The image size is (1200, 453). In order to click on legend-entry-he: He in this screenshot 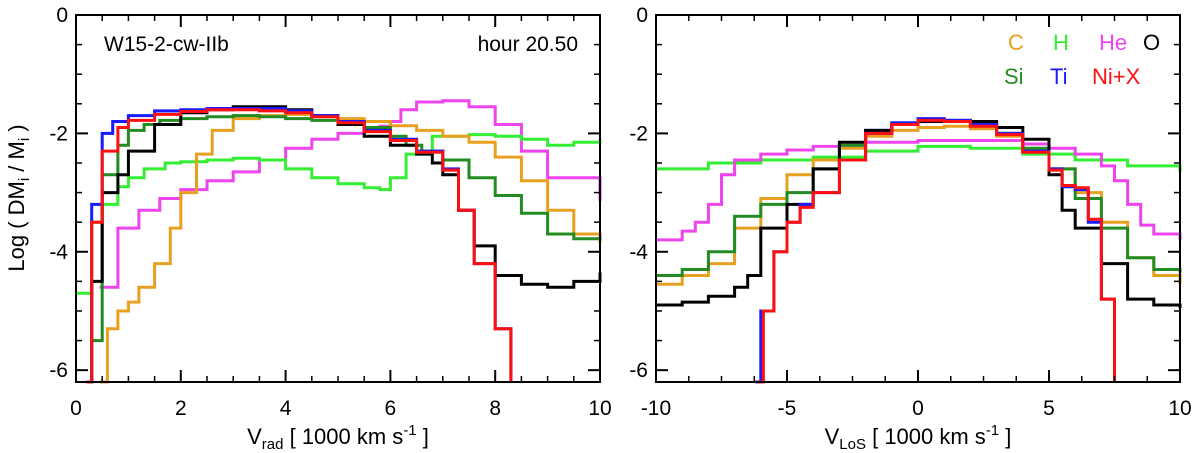, I will do `click(1113, 42)`.